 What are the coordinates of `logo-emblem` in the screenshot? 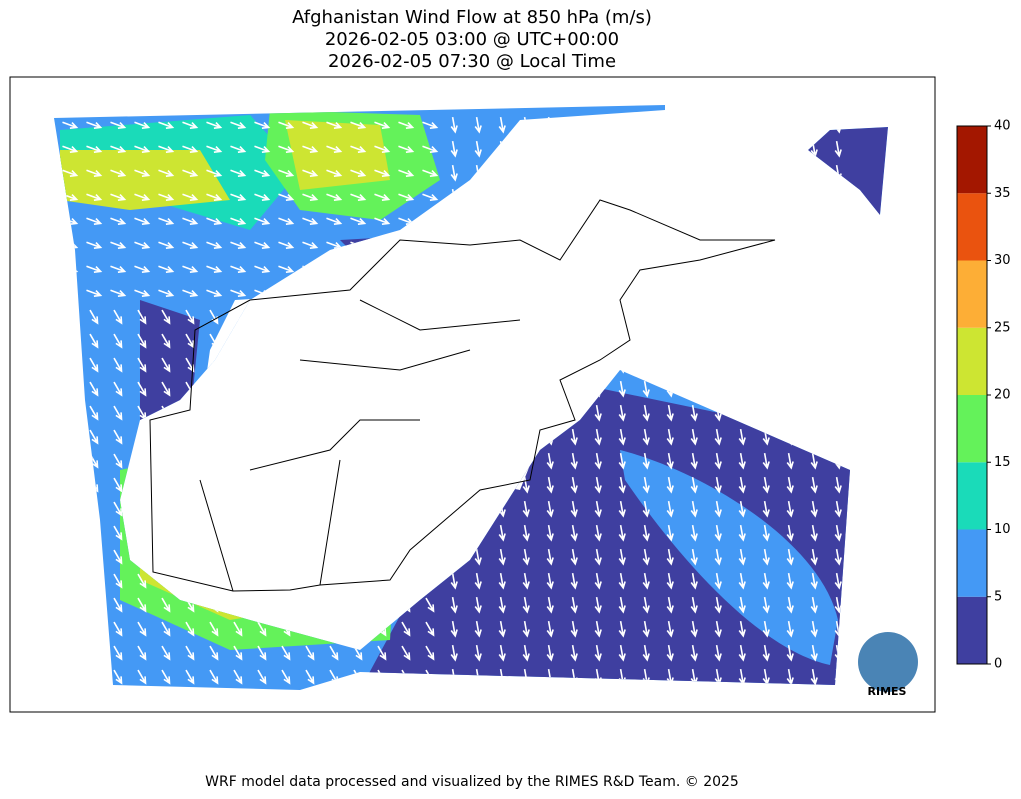 It's located at (888, 662).